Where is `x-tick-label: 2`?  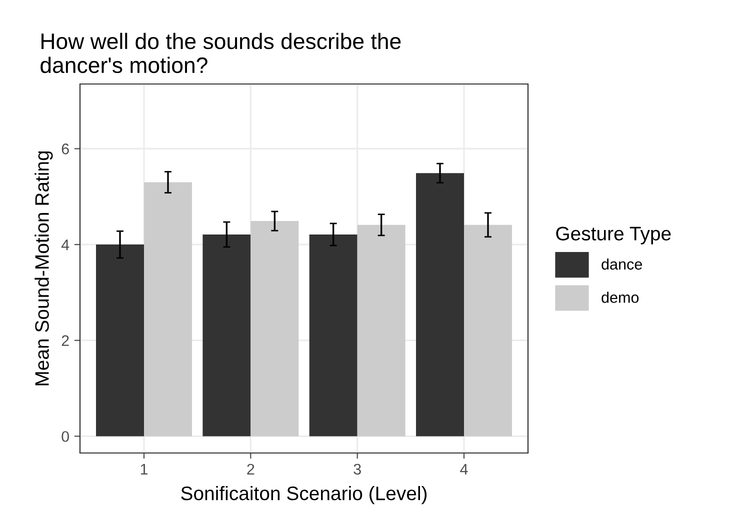
x-tick-label: 2 is located at coordinates (250, 469).